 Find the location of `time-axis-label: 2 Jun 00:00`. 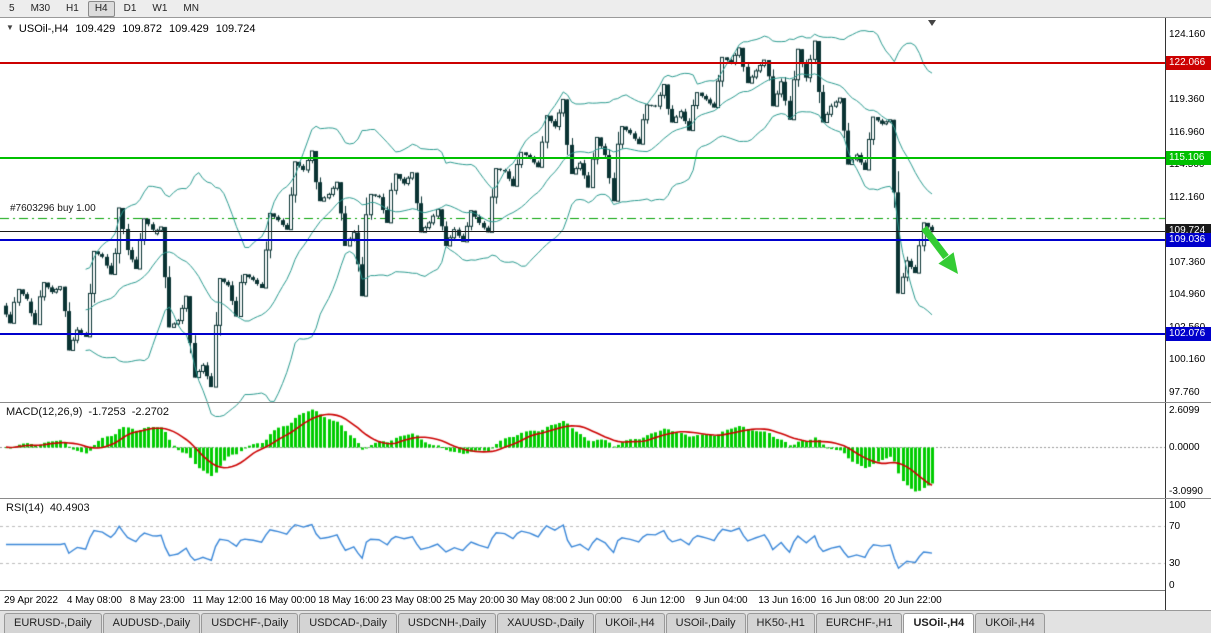

time-axis-label: 2 Jun 00:00 is located at coordinates (595, 600).